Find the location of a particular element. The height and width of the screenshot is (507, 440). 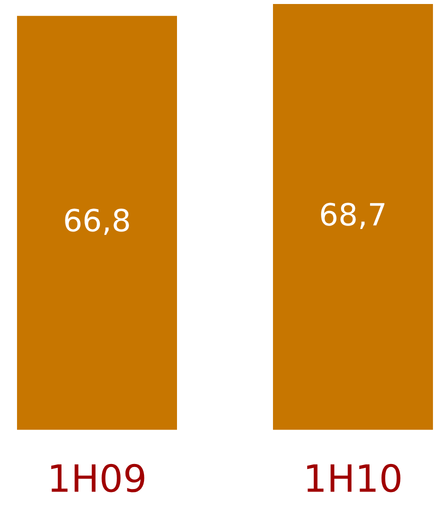

data-label: 66,8 is located at coordinates (97, 221).